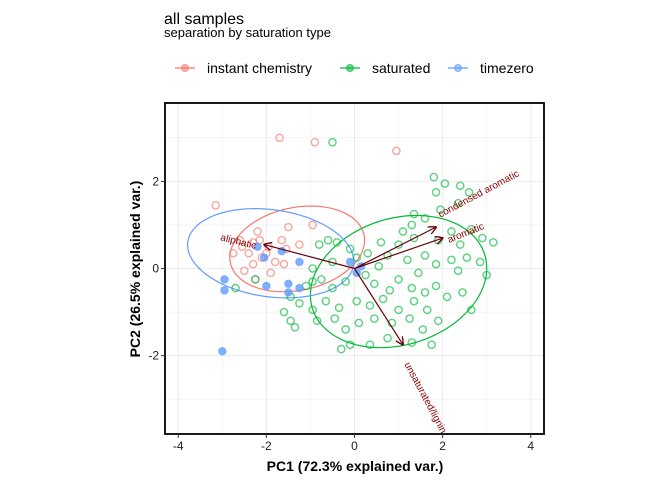 The height and width of the screenshot is (480, 672). I want to click on y-axis-title: PC2 (26.5% explained var.), so click(135, 269).